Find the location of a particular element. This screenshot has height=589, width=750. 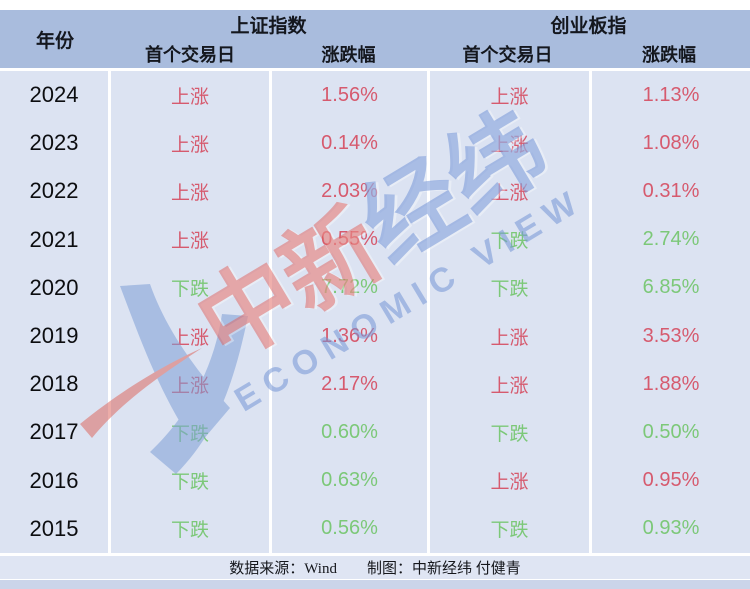

year-cell: 2023 is located at coordinates (54, 143).